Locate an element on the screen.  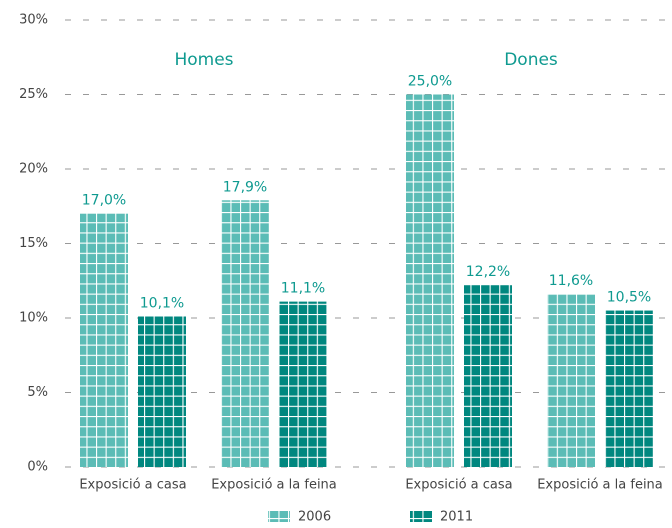
value-label: 11,6% is located at coordinates (571, 281).